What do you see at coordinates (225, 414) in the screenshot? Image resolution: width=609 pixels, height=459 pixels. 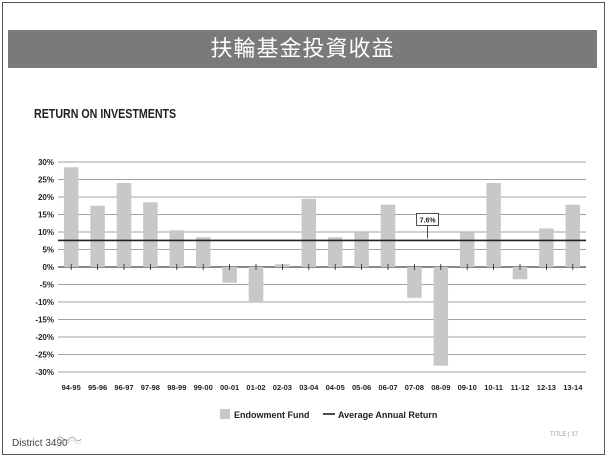 I see `legend-swatch-endowment` at bounding box center [225, 414].